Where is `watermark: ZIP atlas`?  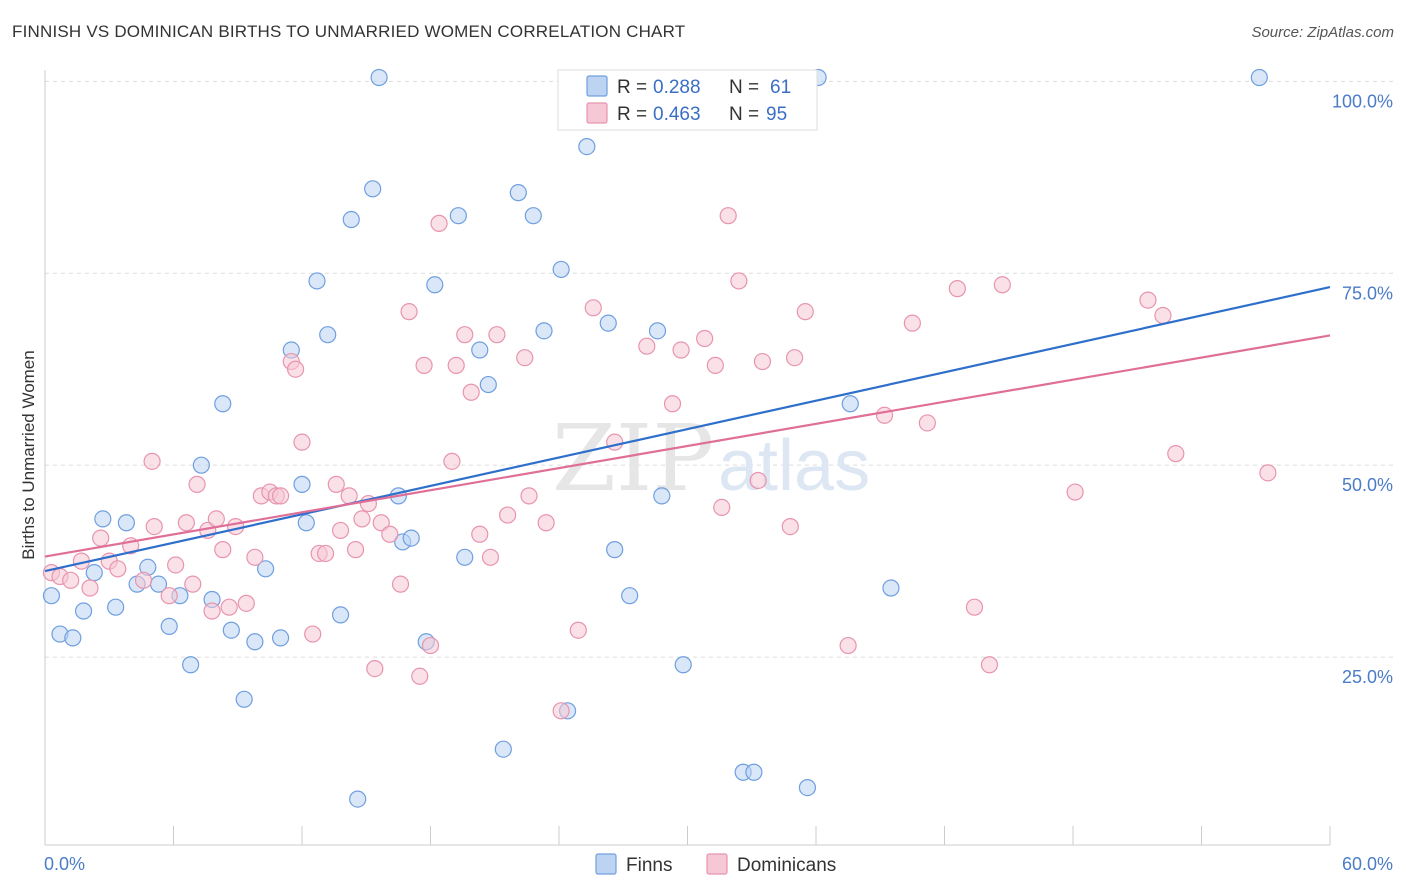
watermark: ZIP atlas is located at coordinates (711, 458).